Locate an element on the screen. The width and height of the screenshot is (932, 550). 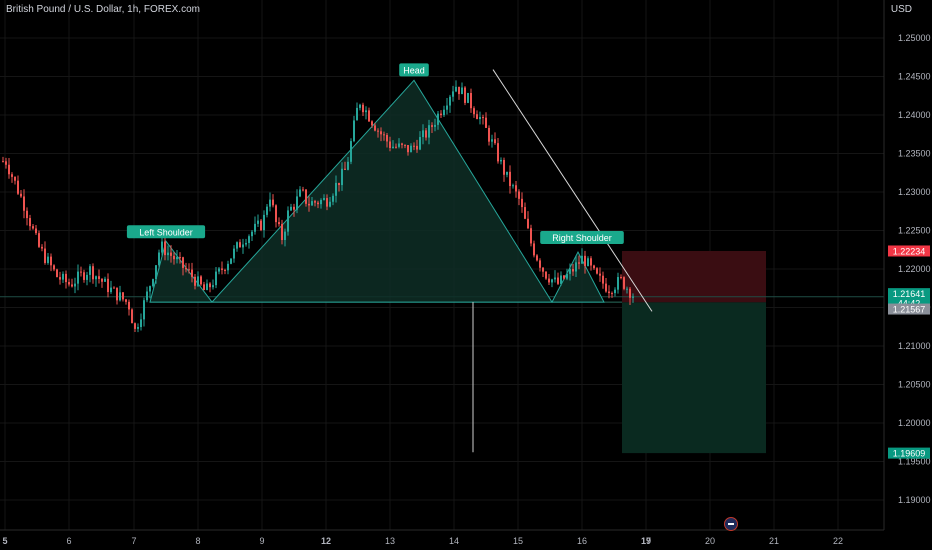
x-tick-label: 22 is located at coordinates (838, 541).